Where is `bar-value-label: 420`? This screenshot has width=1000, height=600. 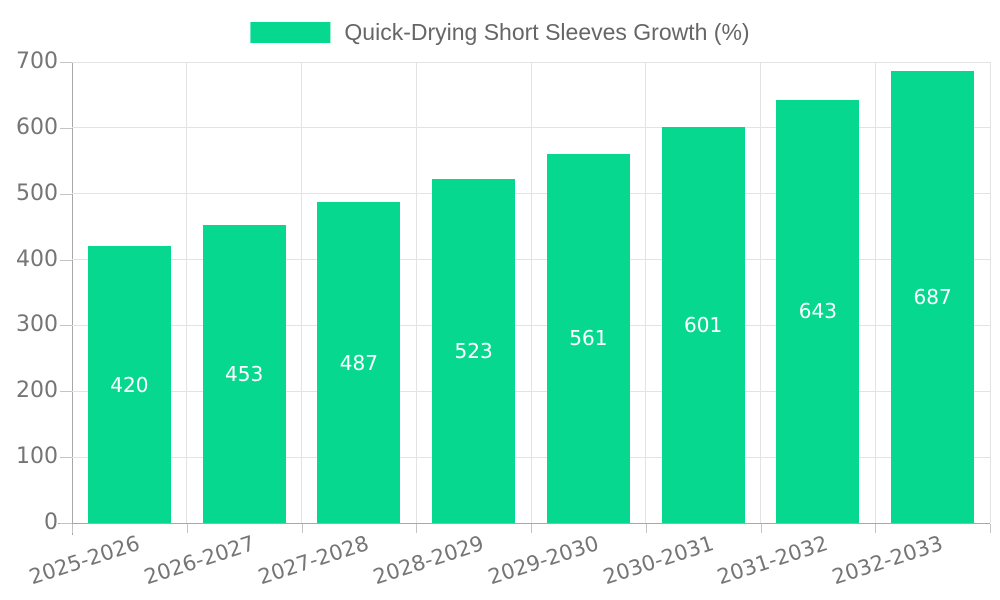
bar-value-label: 420 is located at coordinates (129, 384).